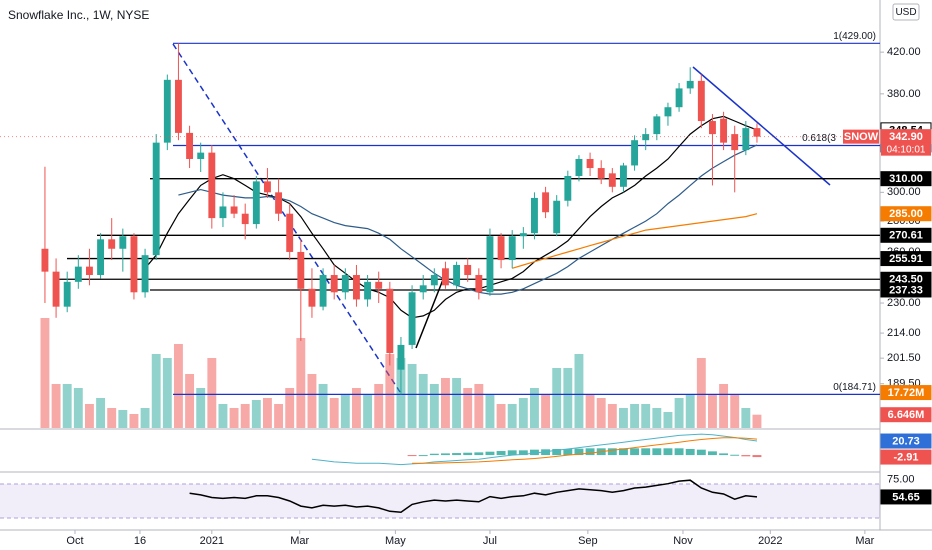  What do you see at coordinates (819, 138) in the screenshot?
I see `fib-label: 0.618(3` at bounding box center [819, 138].